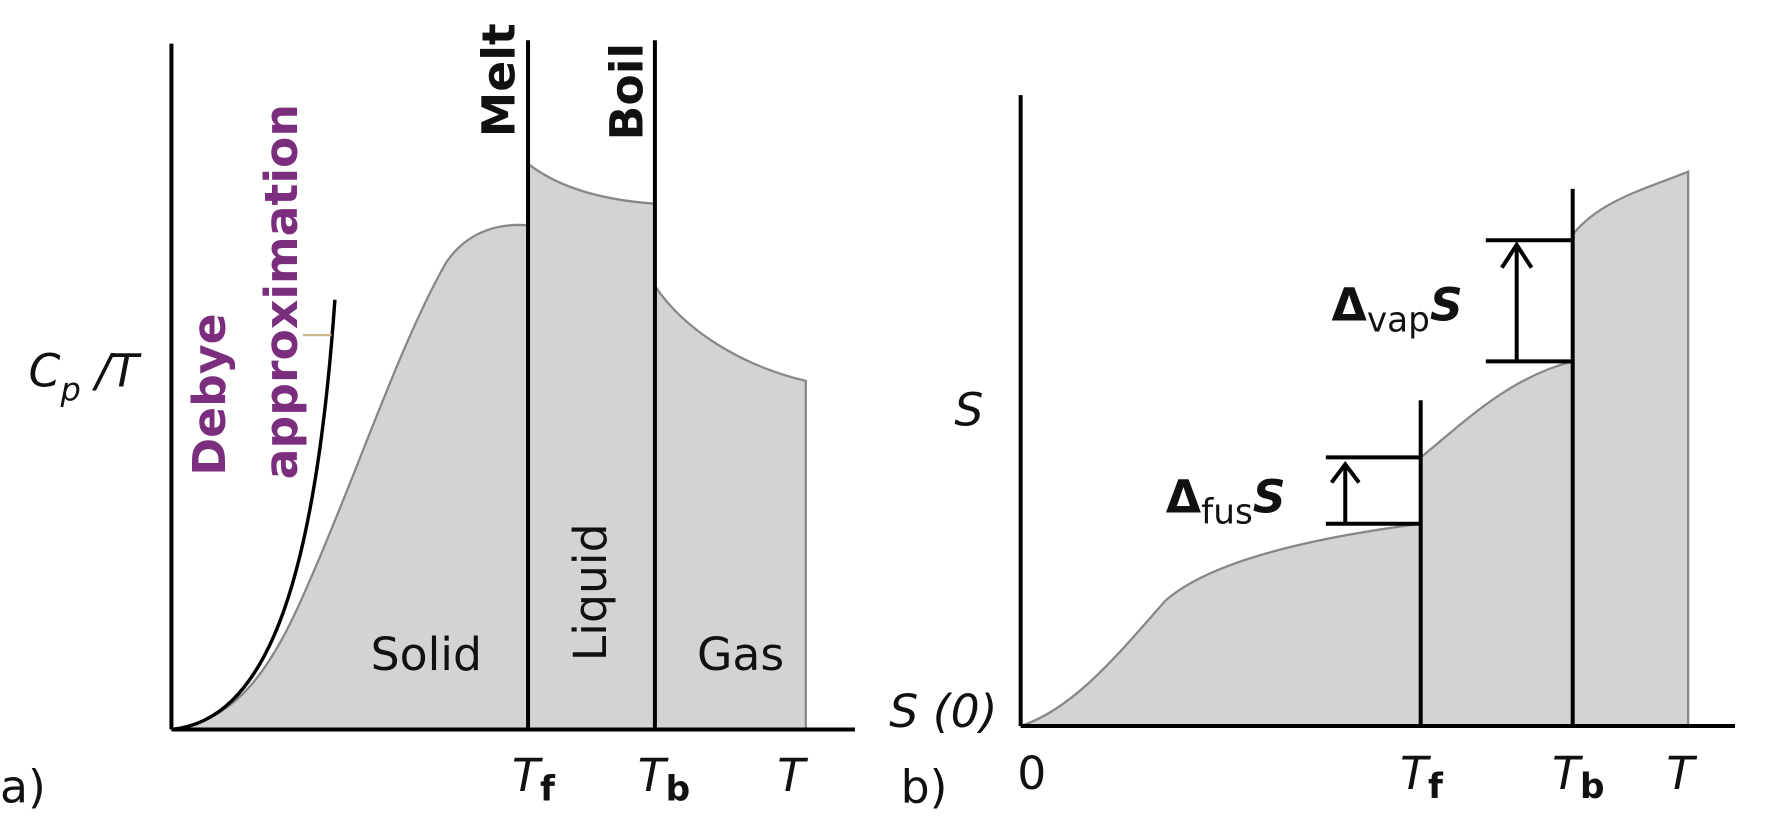 The image size is (1783, 828). What do you see at coordinates (111, 371) in the screenshot?
I see `text-part: /T` at bounding box center [111, 371].